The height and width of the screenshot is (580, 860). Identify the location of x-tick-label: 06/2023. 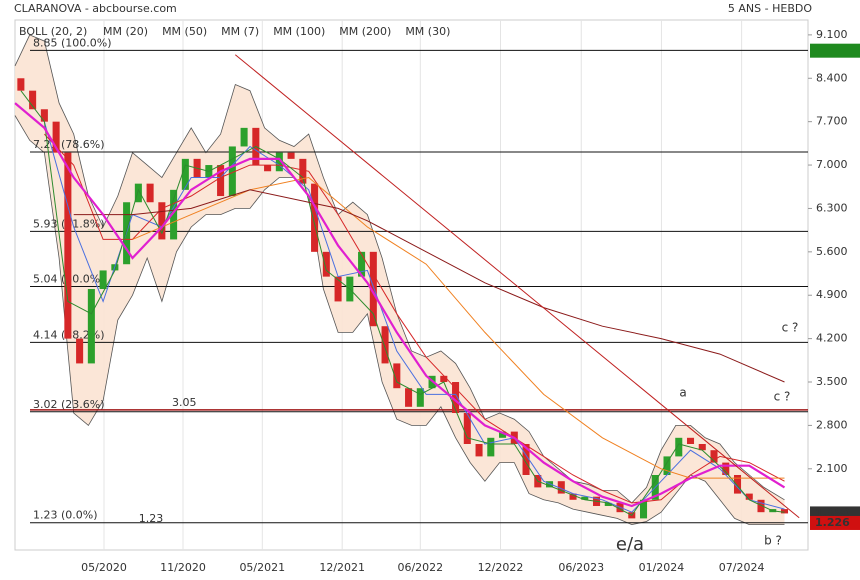
(581, 567).